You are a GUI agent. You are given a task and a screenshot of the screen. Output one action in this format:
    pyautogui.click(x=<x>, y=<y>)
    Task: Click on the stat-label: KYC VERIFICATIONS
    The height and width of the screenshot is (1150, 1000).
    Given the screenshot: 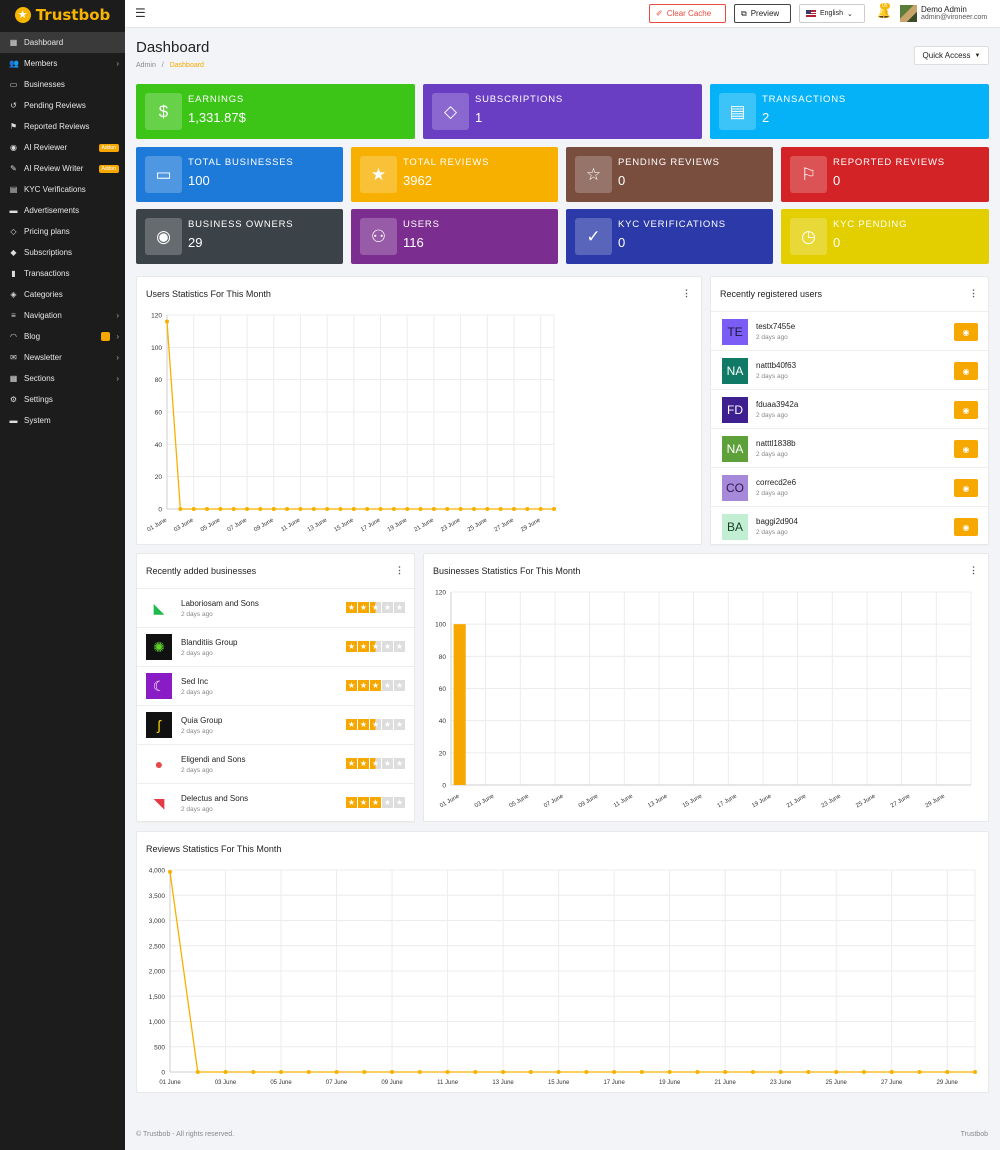 What is the action you would take?
    pyautogui.click(x=672, y=224)
    